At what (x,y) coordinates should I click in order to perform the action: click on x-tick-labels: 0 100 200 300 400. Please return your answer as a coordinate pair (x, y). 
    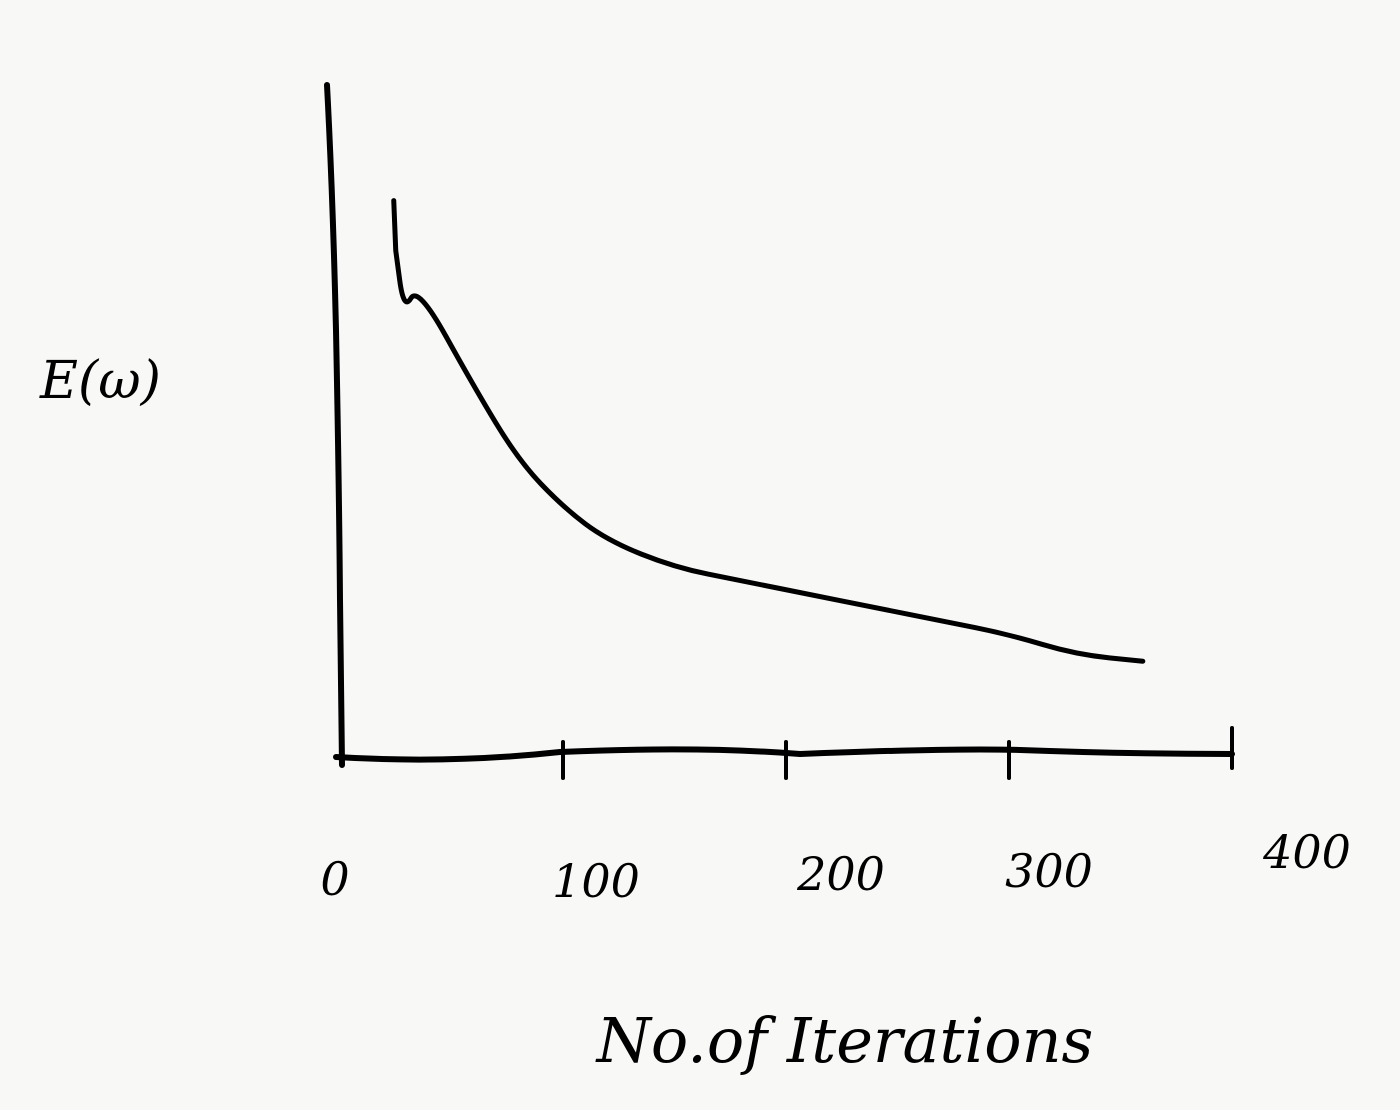
    Looking at the image, I should click on (835, 866).